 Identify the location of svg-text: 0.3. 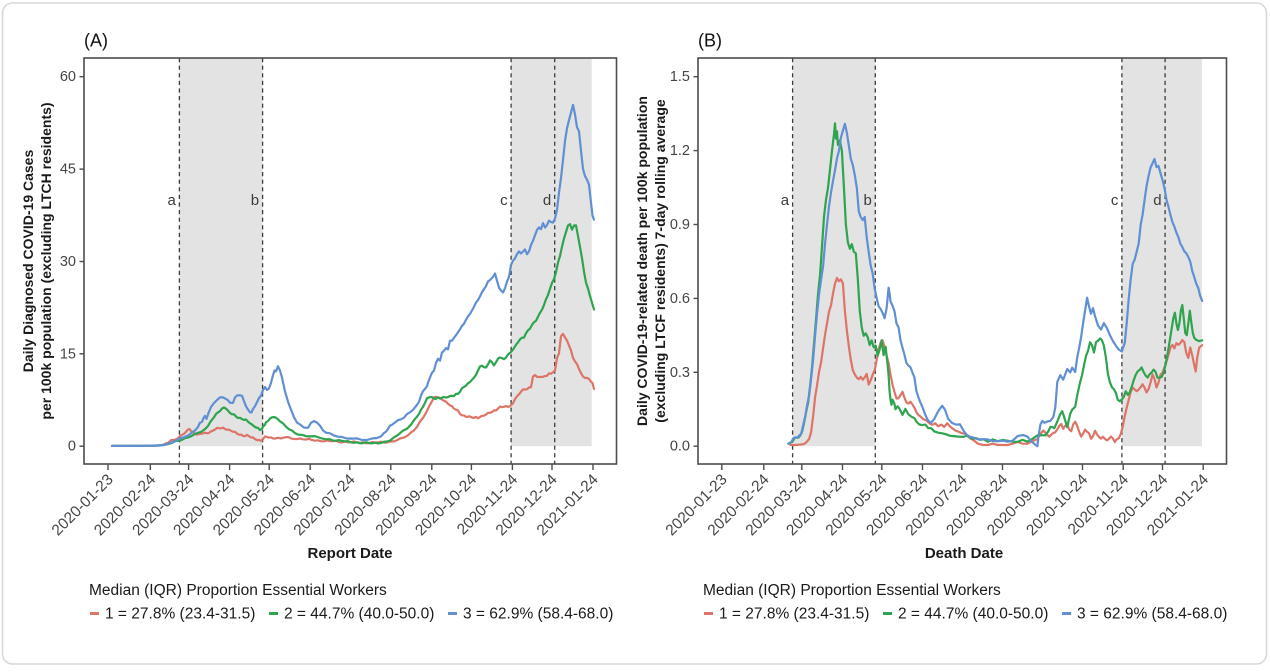
(680, 373).